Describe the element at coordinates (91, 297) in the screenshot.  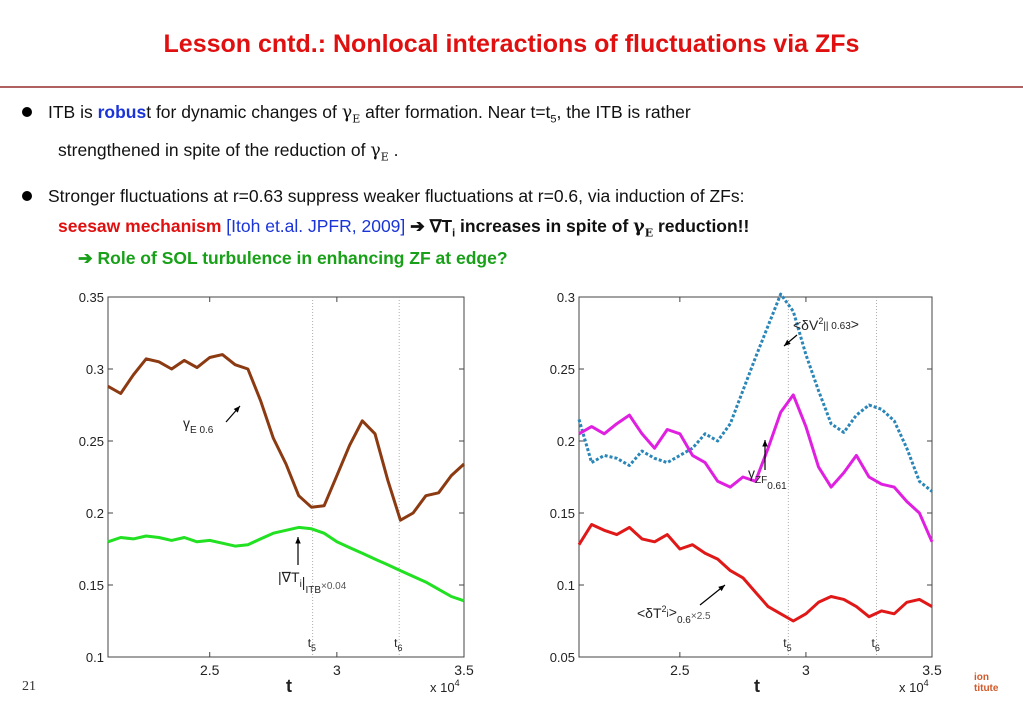
I see `y-tick-label: 0.35` at that location.